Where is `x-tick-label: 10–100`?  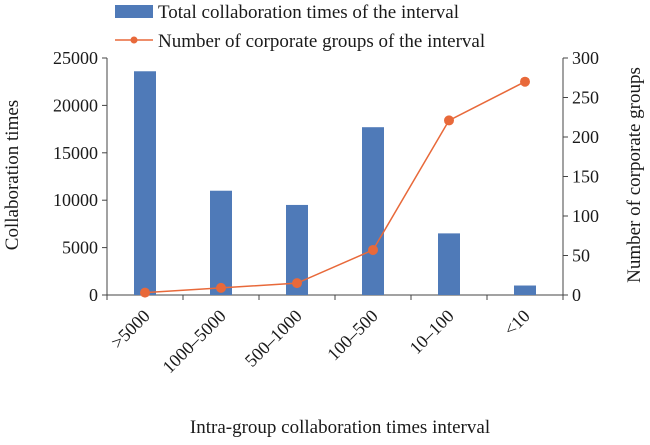
x-tick-label: 10–100 is located at coordinates (432, 332).